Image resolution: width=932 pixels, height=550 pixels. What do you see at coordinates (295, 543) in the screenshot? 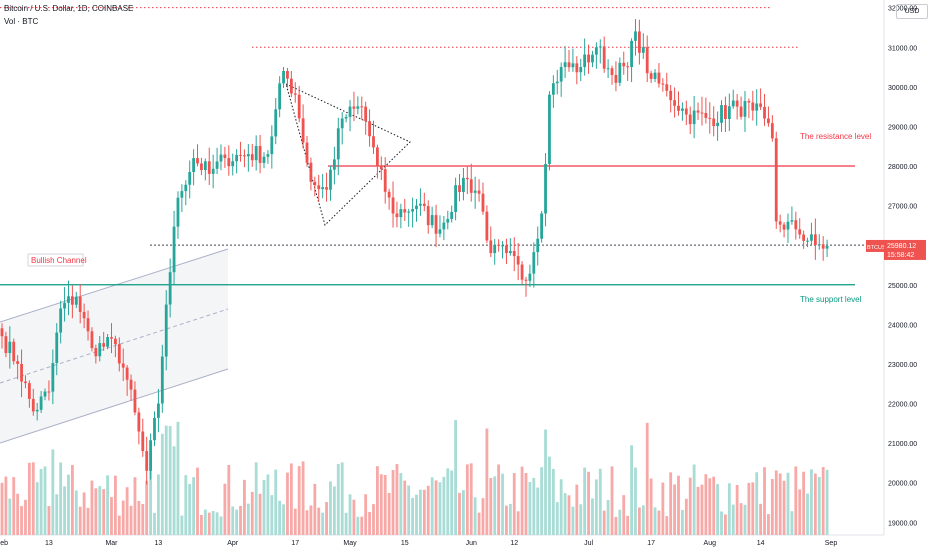
I see `x-tick-label: 17` at bounding box center [295, 543].